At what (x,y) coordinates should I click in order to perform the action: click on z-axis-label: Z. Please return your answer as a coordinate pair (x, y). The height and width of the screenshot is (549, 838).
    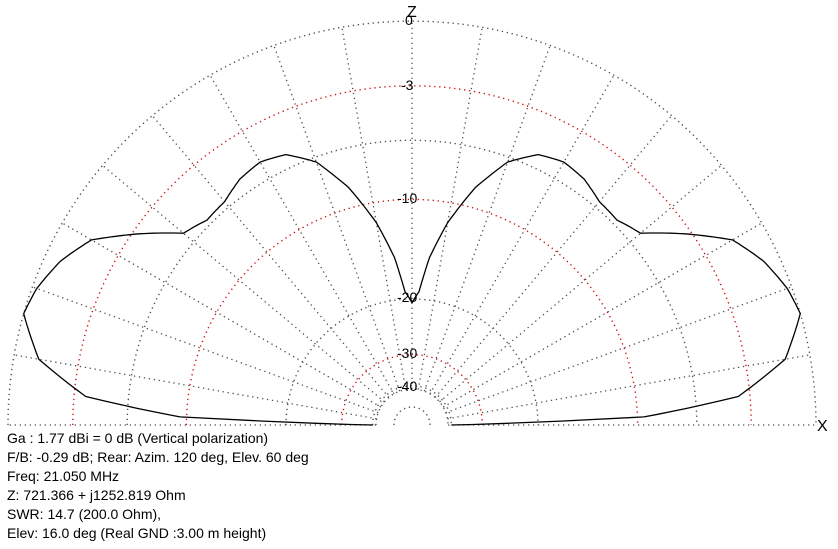
    Looking at the image, I should click on (412, 12).